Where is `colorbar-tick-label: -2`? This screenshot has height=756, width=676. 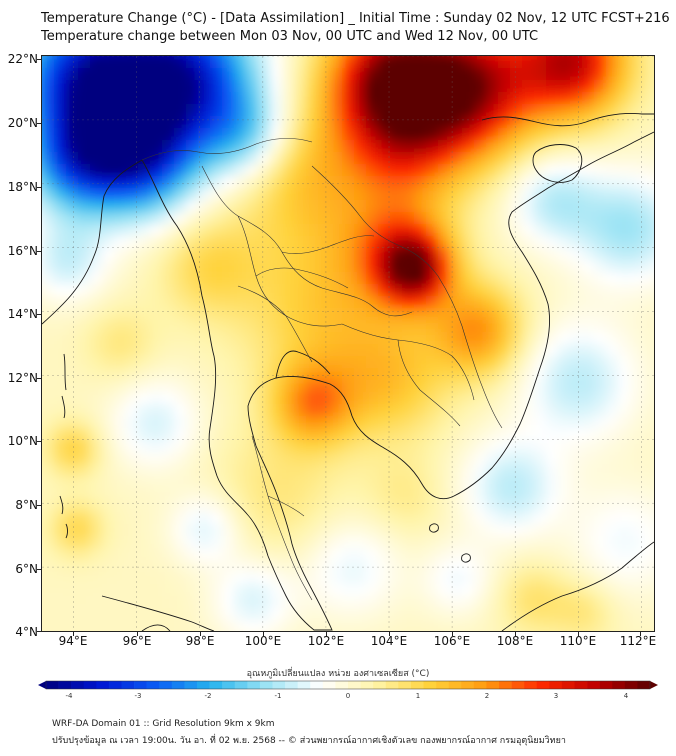 colorbar-tick-label: -2 is located at coordinates (208, 696).